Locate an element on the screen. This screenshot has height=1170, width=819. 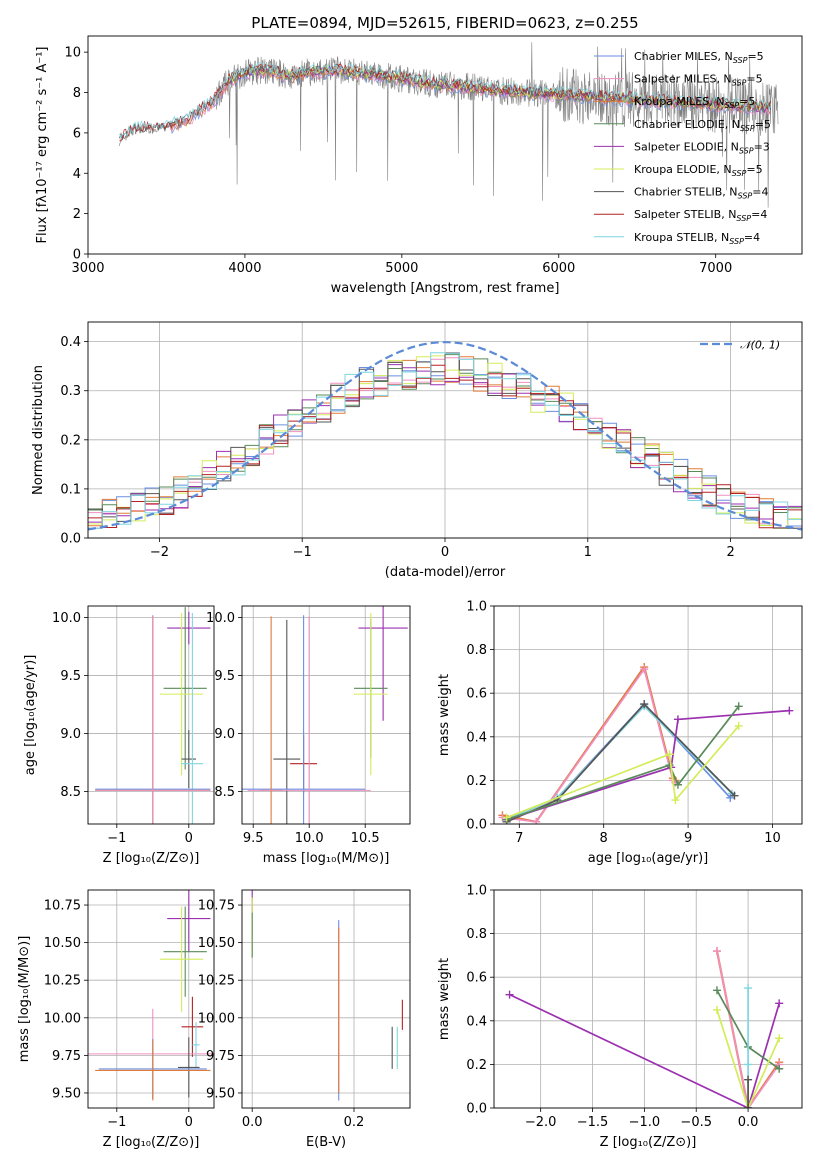
model-line-salpeter-stelib is located at coordinates (445, 102).